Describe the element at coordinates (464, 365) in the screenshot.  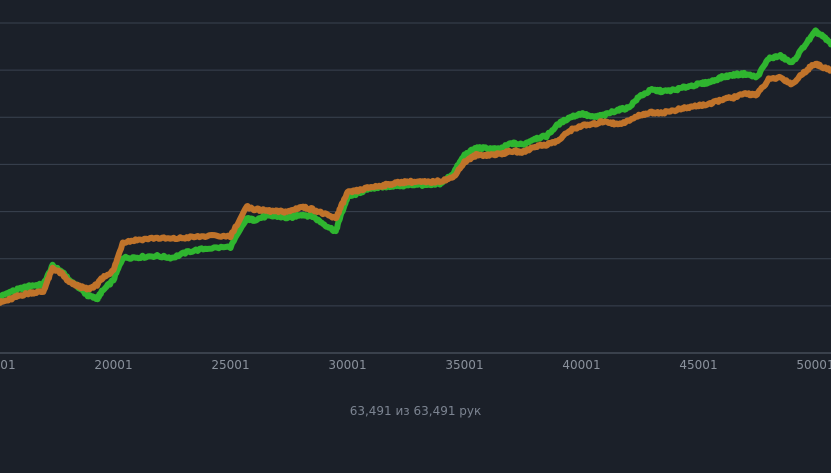
I see `x-tick-label: 35001` at that location.